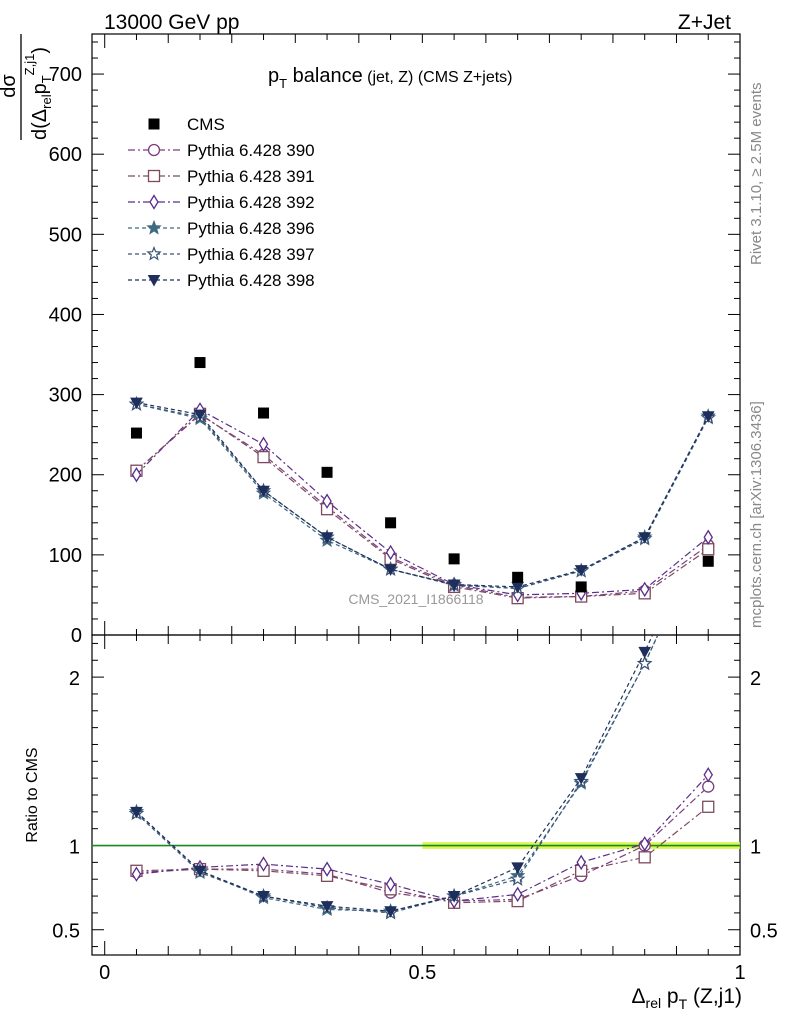  I want to click on header-right: Z+Jet, so click(704, 22).